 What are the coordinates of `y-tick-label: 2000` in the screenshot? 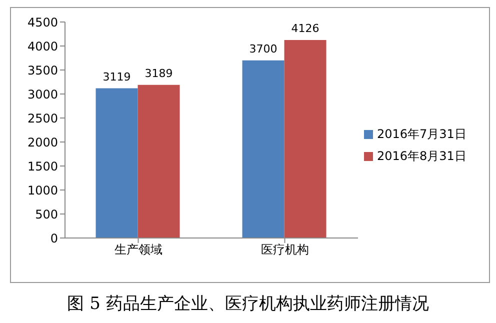 It's located at (42, 142).